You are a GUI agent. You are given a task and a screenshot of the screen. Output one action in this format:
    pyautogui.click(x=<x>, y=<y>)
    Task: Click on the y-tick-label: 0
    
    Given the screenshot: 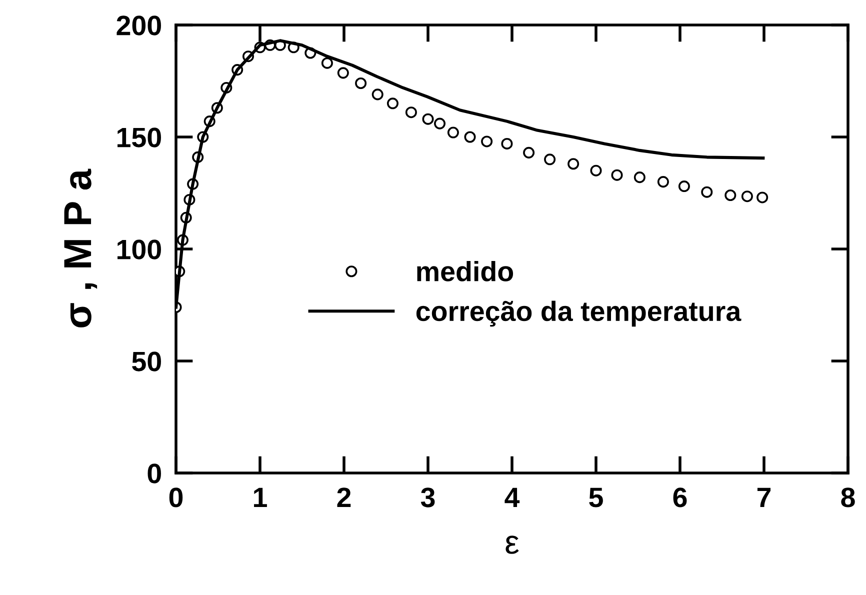 What is the action you would take?
    pyautogui.click(x=154, y=474)
    